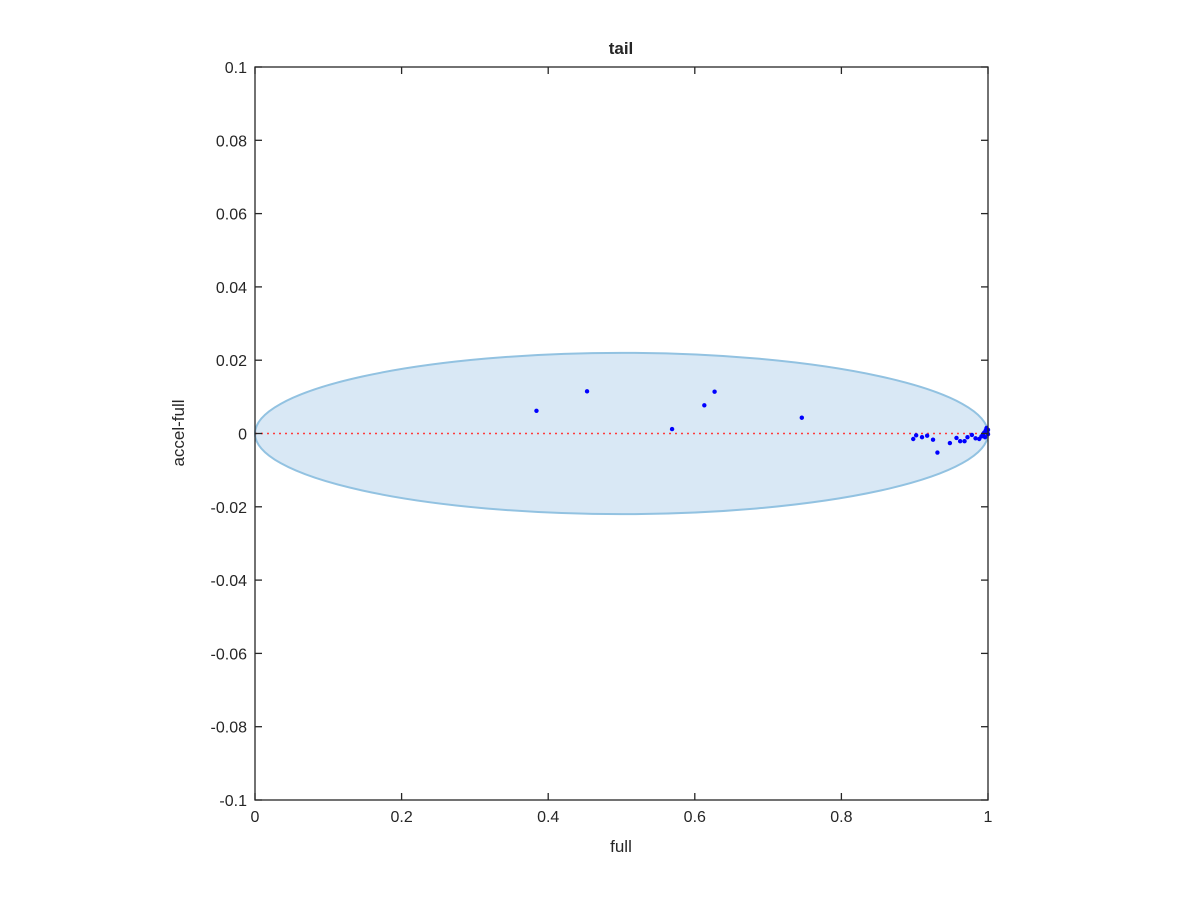 The height and width of the screenshot is (905, 1200). Describe the element at coordinates (622, 433) in the screenshot. I see `plot-area` at that location.